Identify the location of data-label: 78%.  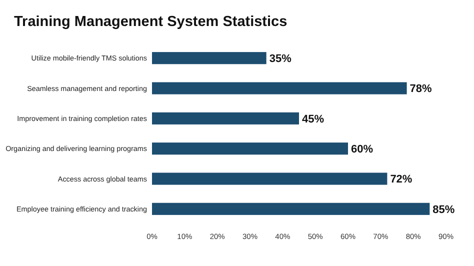
(421, 89).